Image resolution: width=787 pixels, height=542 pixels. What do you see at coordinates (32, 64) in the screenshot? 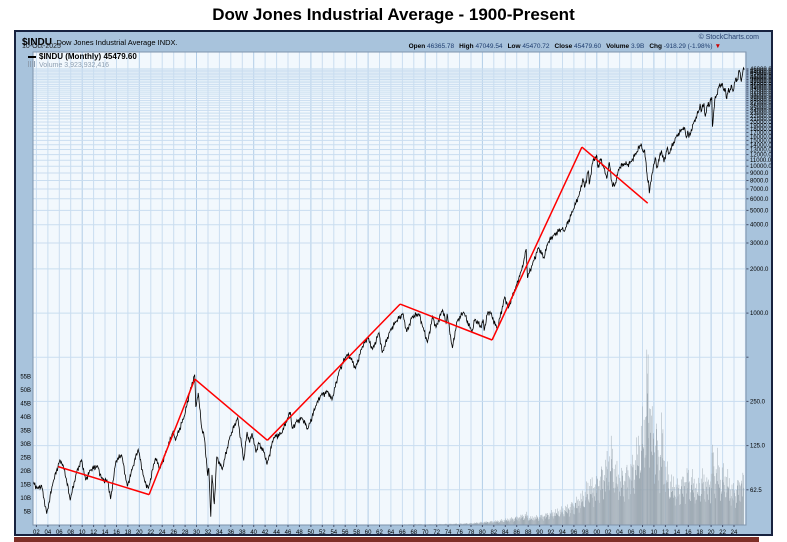
I see `volume-bars-icon` at bounding box center [32, 64].